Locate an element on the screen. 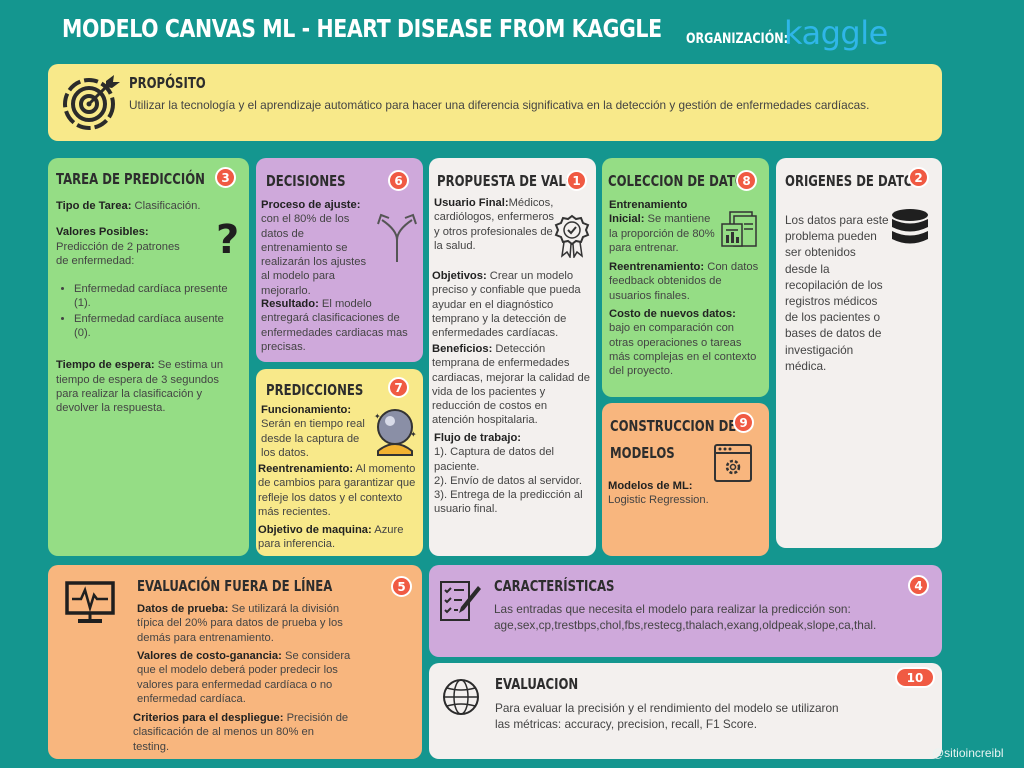 The height and width of the screenshot is (768, 1024). question-icon: ? is located at coordinates (227, 238).